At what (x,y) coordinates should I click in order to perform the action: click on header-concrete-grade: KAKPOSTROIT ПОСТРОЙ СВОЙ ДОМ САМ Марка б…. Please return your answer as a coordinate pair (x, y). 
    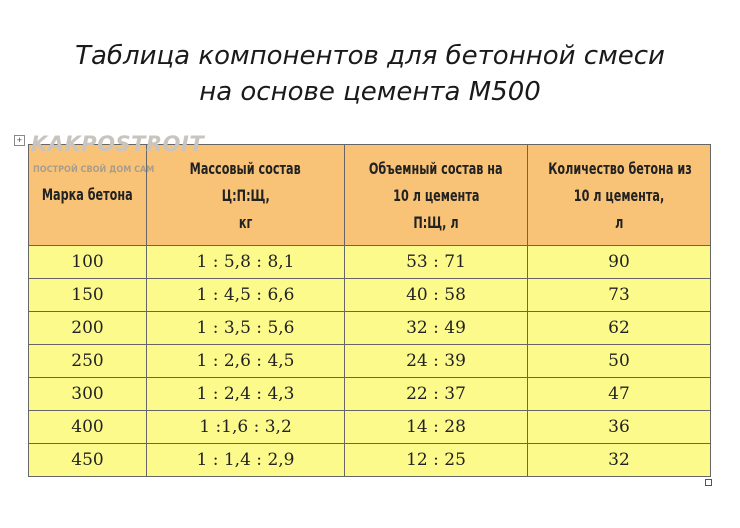
    Looking at the image, I should click on (116, 189).